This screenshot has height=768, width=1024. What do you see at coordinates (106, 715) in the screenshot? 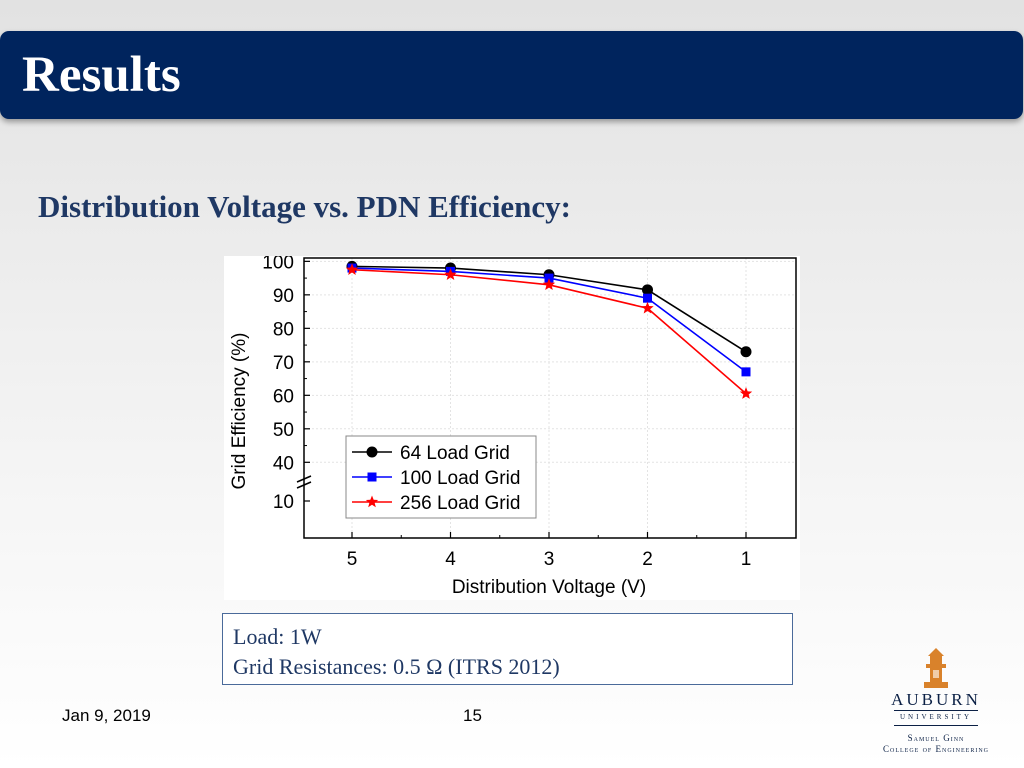
I see `footer-date: Jan 9, 2019` at bounding box center [106, 715].